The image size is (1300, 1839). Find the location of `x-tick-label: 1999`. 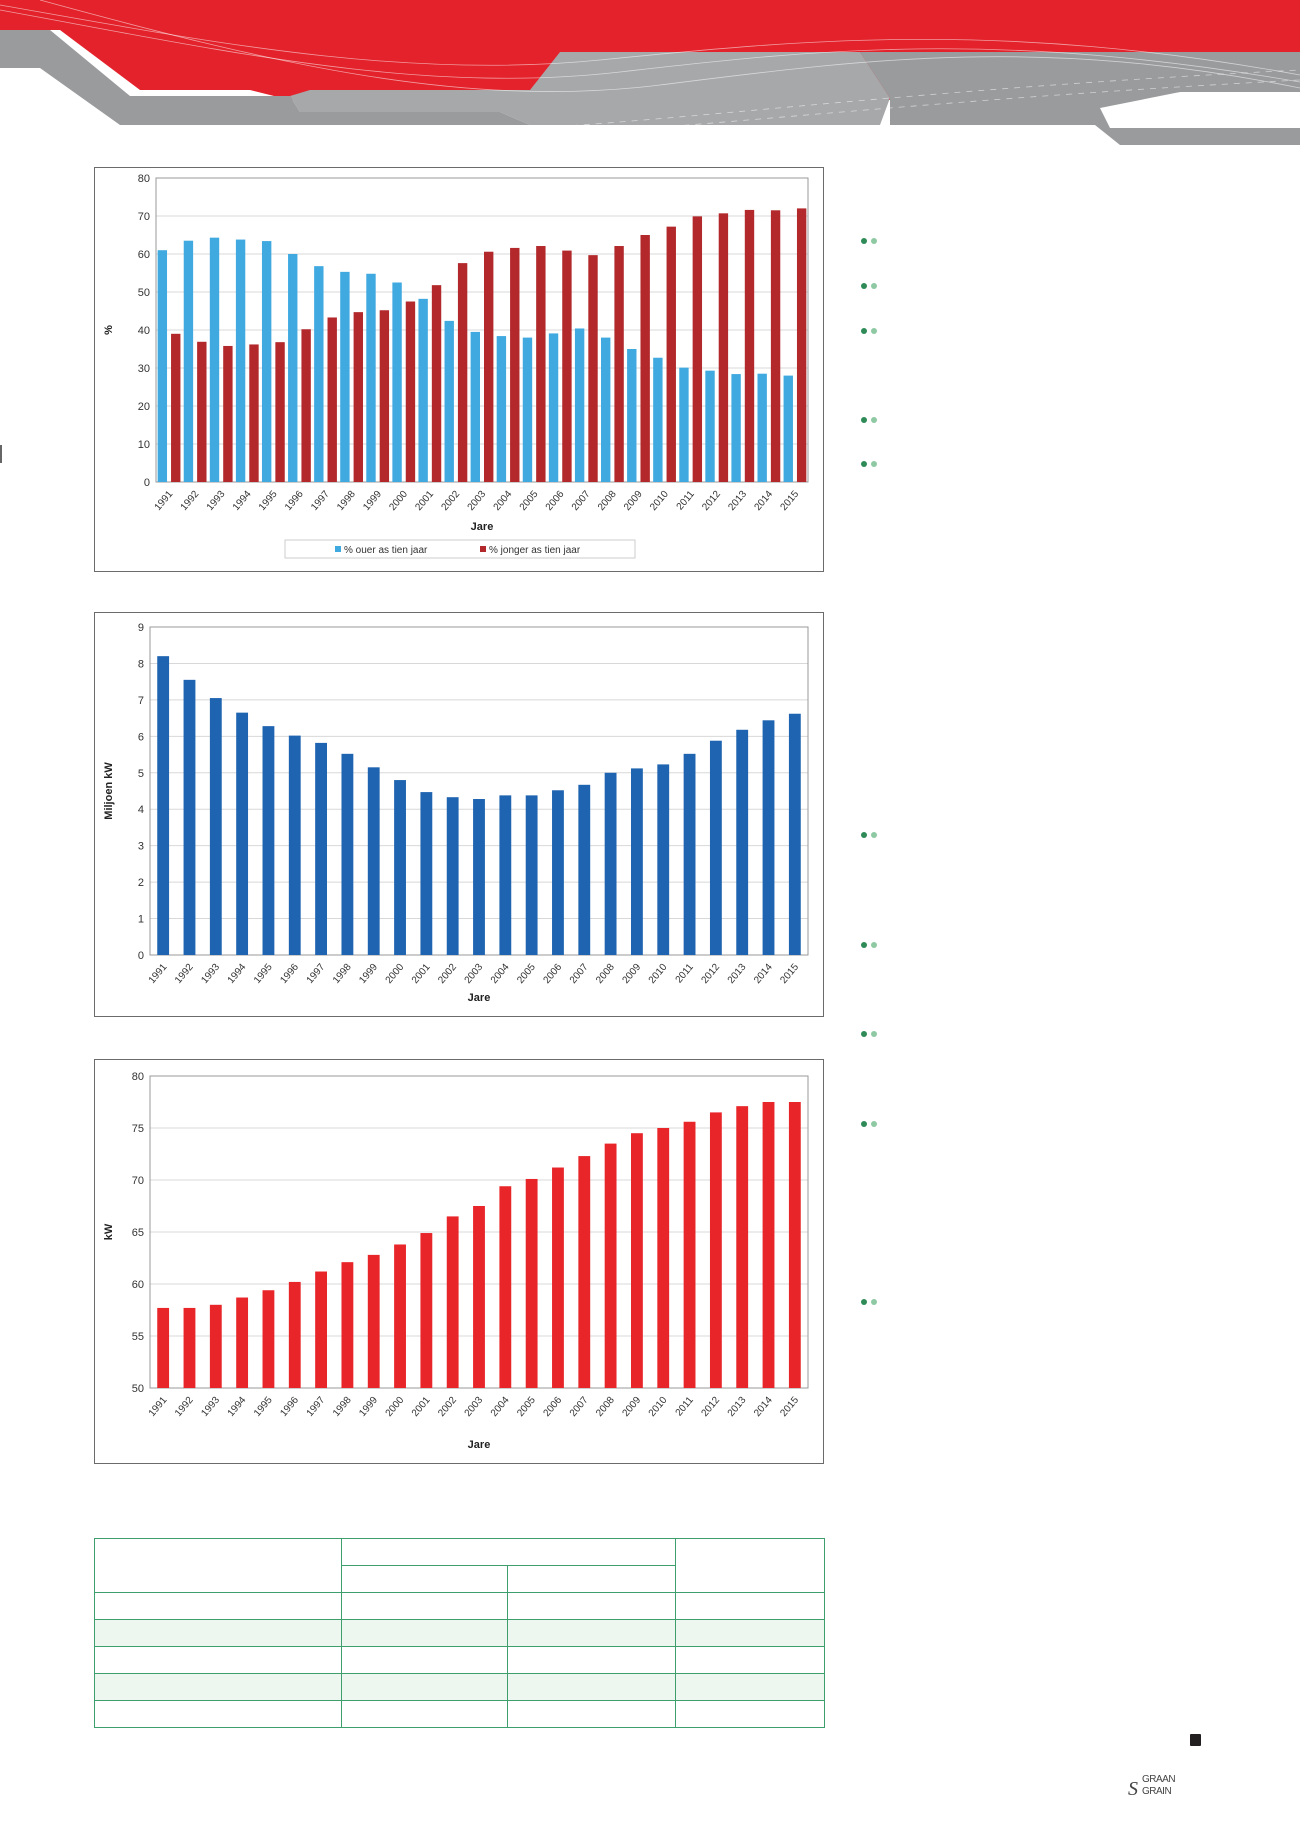

x-tick-label: 1999 is located at coordinates (368, 974).